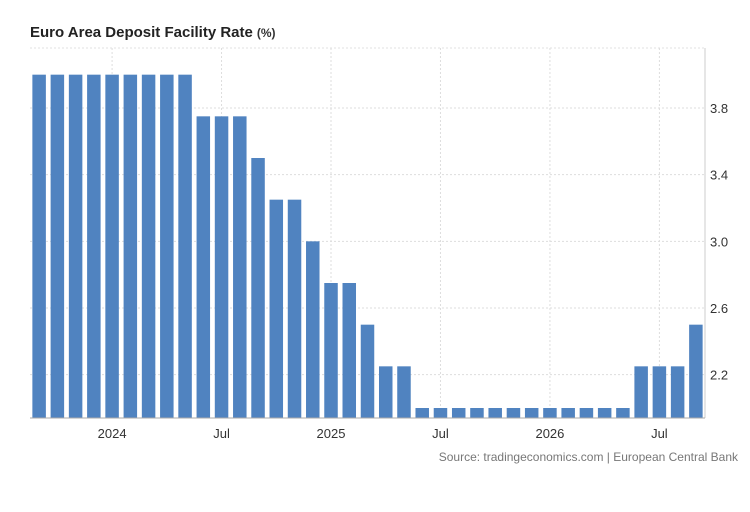 This screenshot has width=750, height=512. Describe the element at coordinates (266, 33) in the screenshot. I see `chart-unit: (%)` at that location.